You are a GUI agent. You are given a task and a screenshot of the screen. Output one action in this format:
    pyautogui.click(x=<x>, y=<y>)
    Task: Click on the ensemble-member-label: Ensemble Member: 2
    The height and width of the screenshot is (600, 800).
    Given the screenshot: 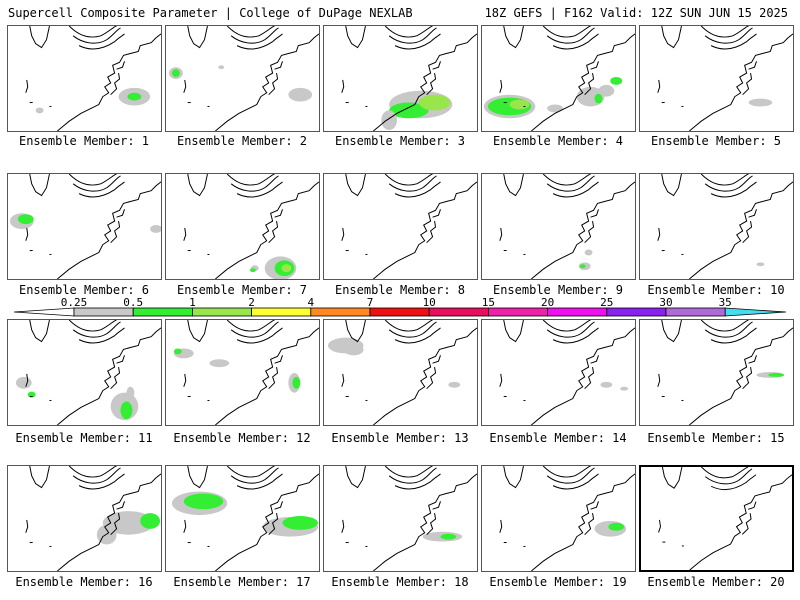 What is the action you would take?
    pyautogui.click(x=242, y=141)
    